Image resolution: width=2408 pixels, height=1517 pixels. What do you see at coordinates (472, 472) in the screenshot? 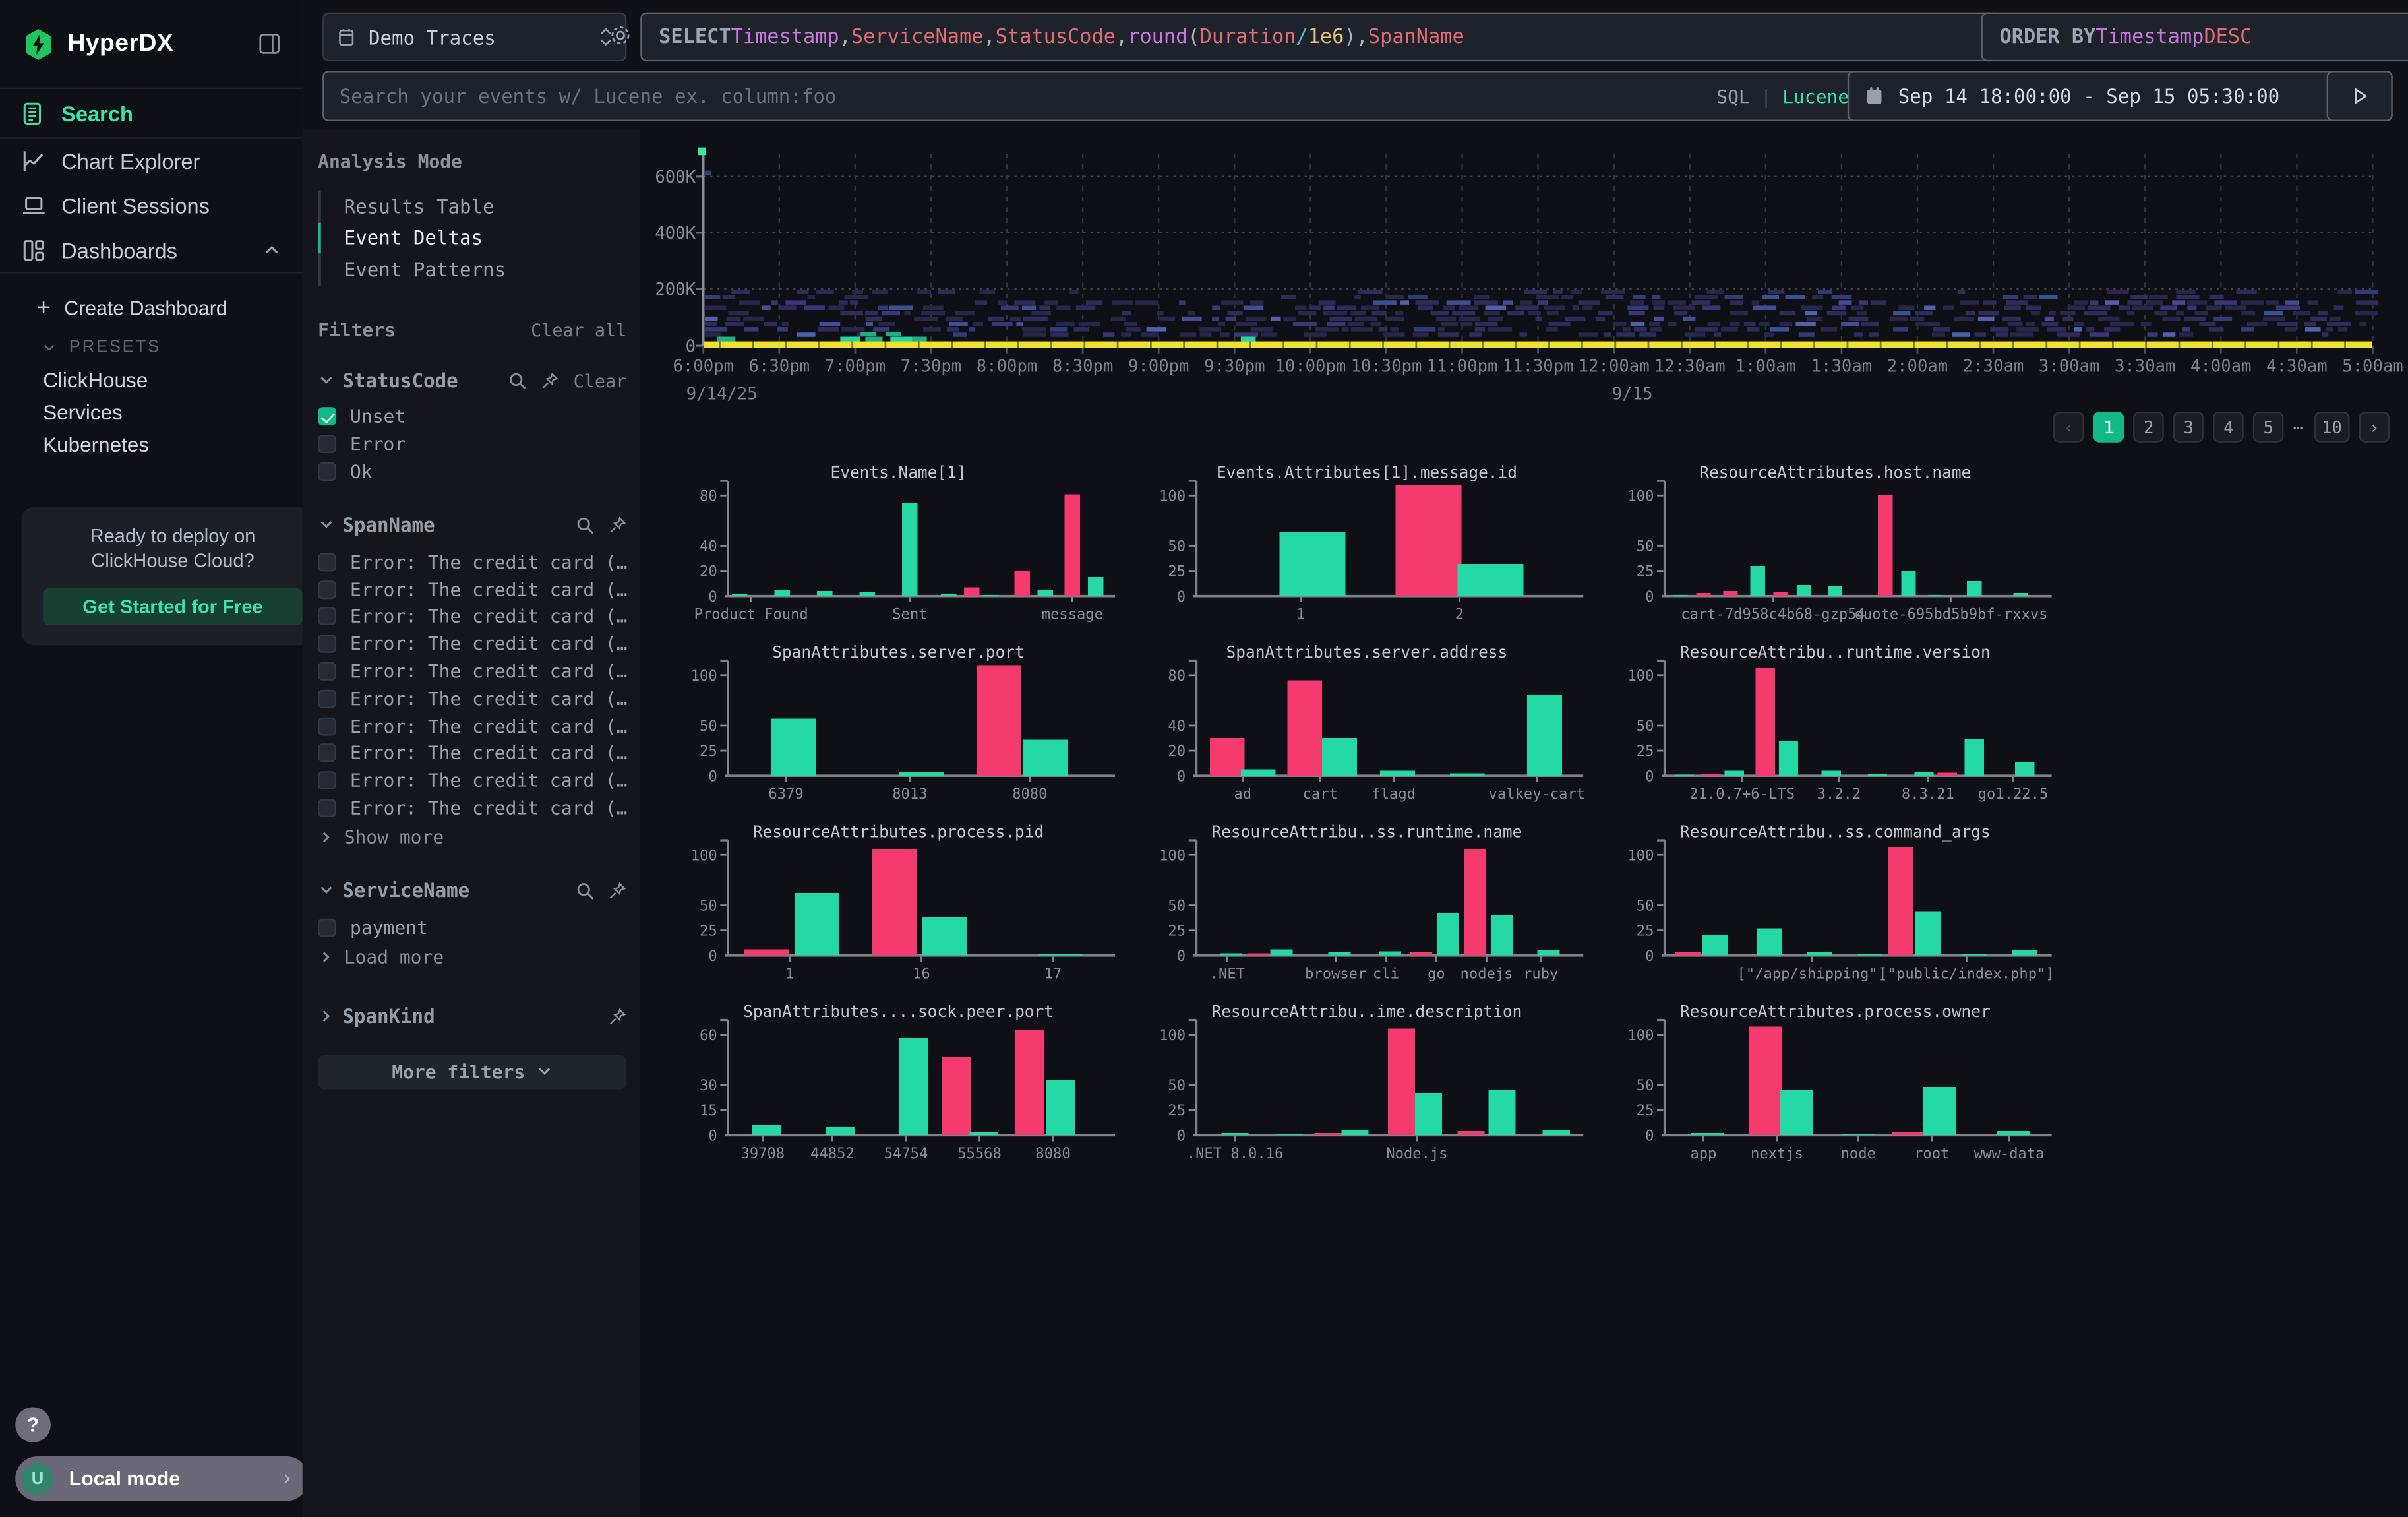
I see `filter-option: Ok` at bounding box center [472, 472].